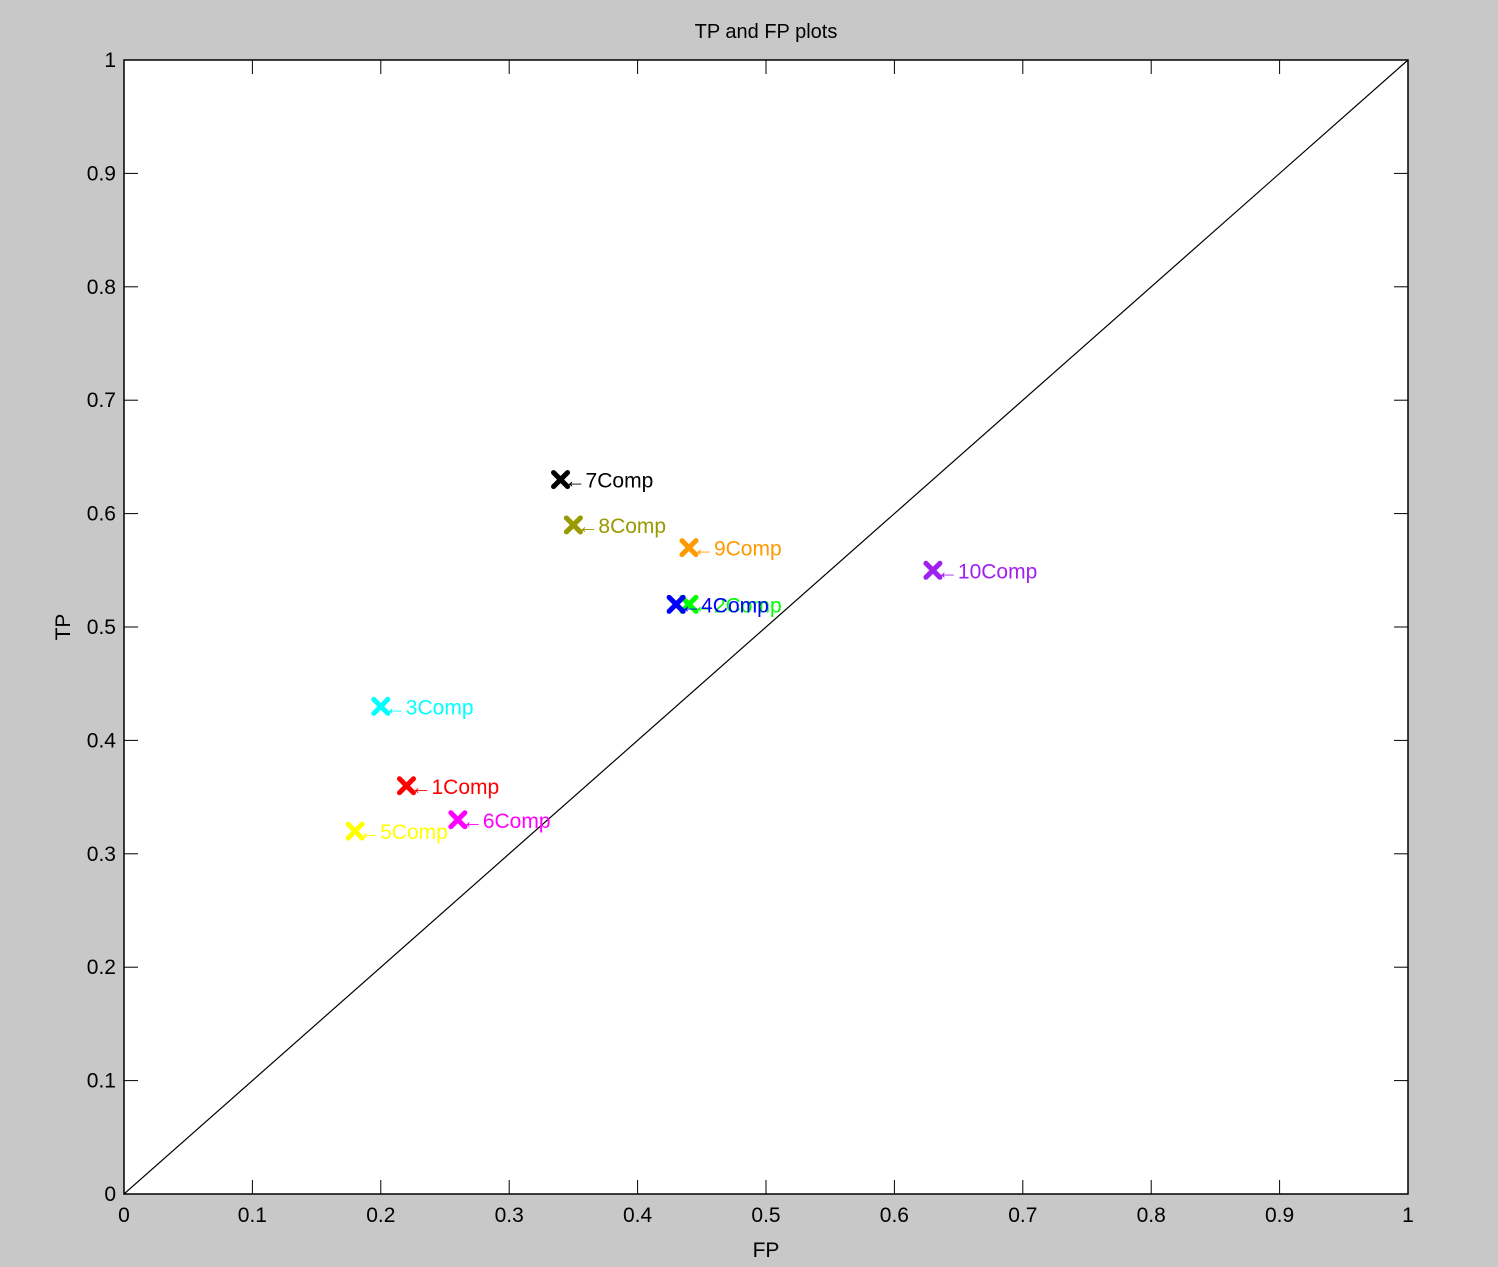  Describe the element at coordinates (101, 173) in the screenshot. I see `y-tick-label: 0.9` at that location.